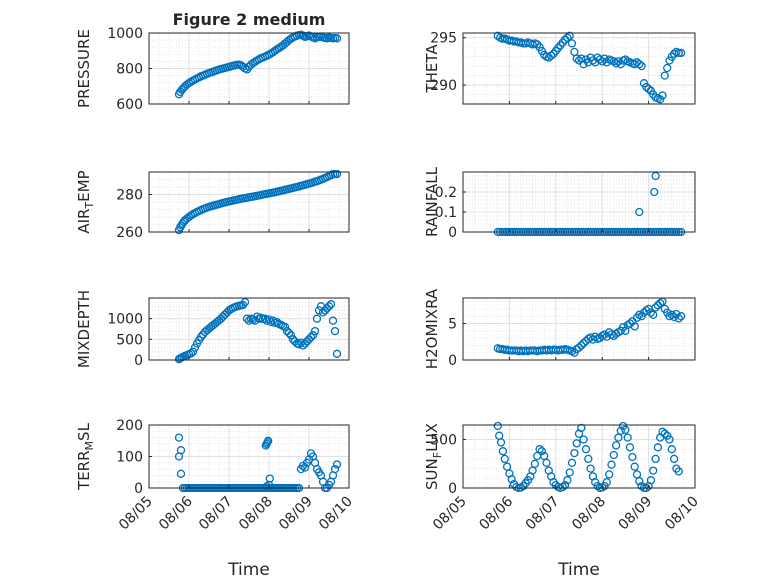  I want to click on y-tick-label: 290, so click(443, 86).